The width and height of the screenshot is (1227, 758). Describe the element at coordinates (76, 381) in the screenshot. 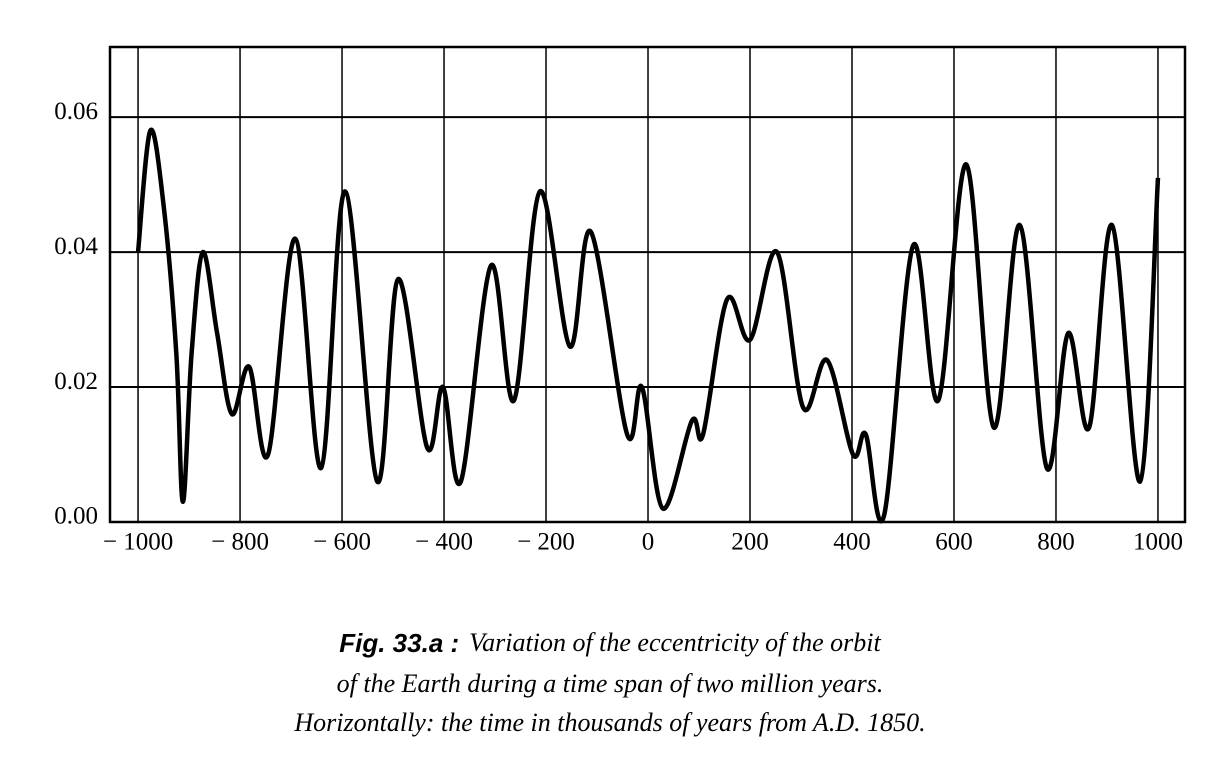

I see `y-tick-label: 0.02` at that location.